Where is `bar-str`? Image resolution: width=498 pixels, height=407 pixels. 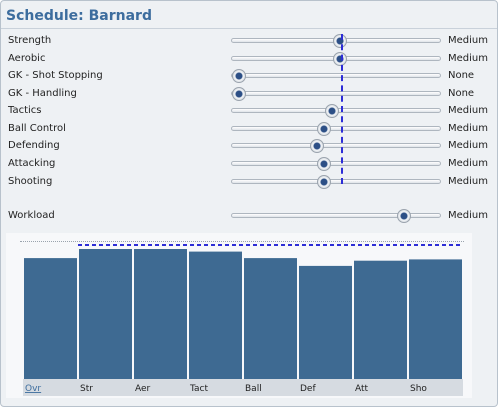 bar-str is located at coordinates (105, 314).